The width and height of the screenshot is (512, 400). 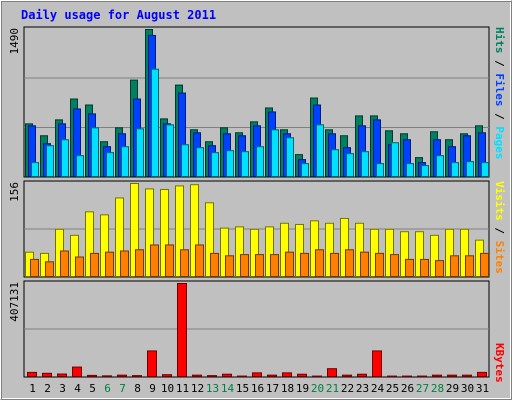 I want to click on x-tick-label: 22, so click(x=347, y=388).